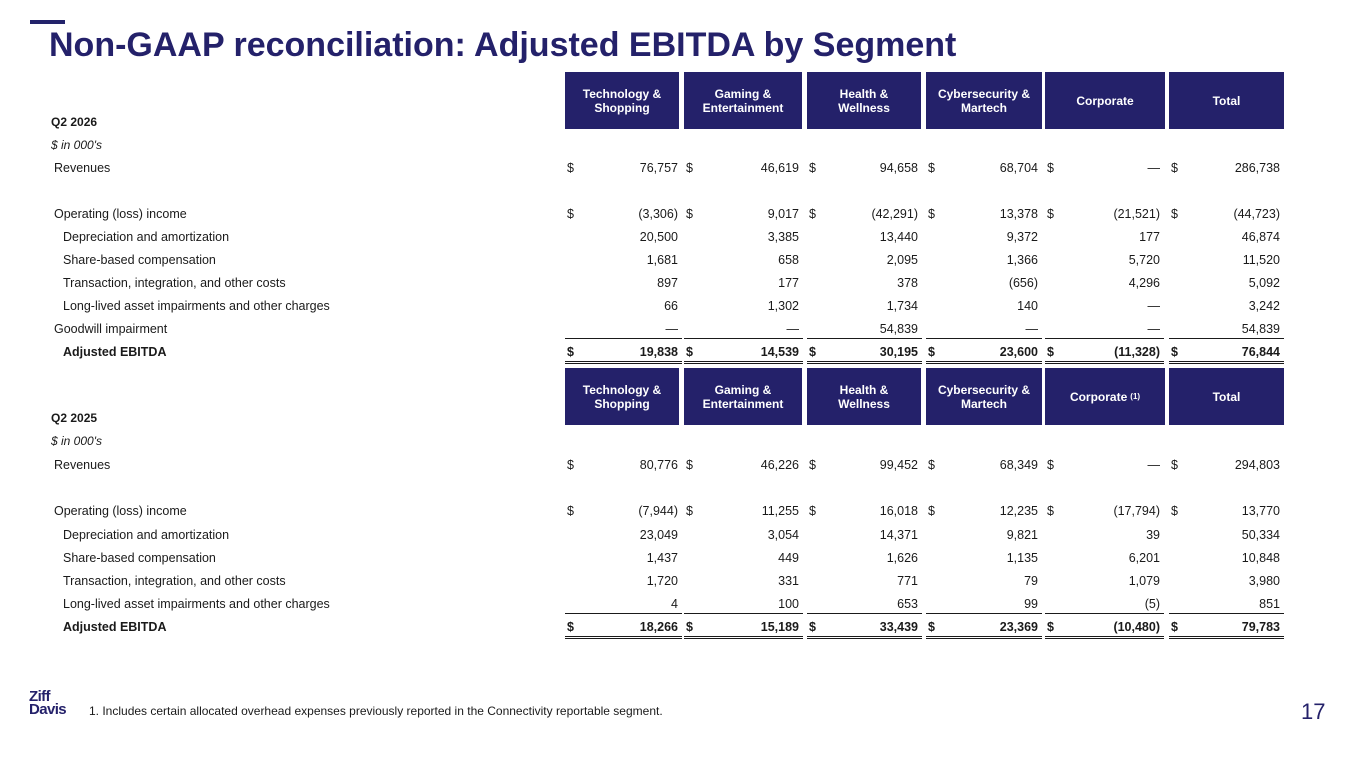 This screenshot has height=770, width=1365. I want to click on value-cell: 46,874, so click(1226, 237).